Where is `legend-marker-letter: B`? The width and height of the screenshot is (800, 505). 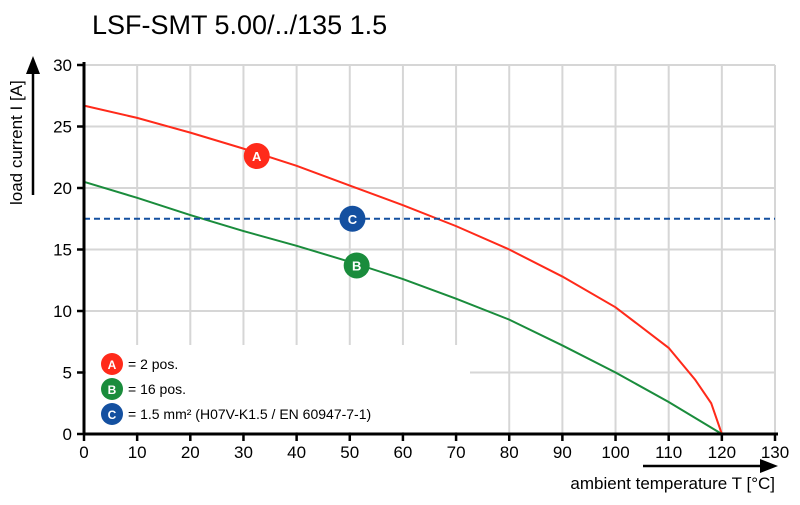
legend-marker-letter: B is located at coordinates (112, 390).